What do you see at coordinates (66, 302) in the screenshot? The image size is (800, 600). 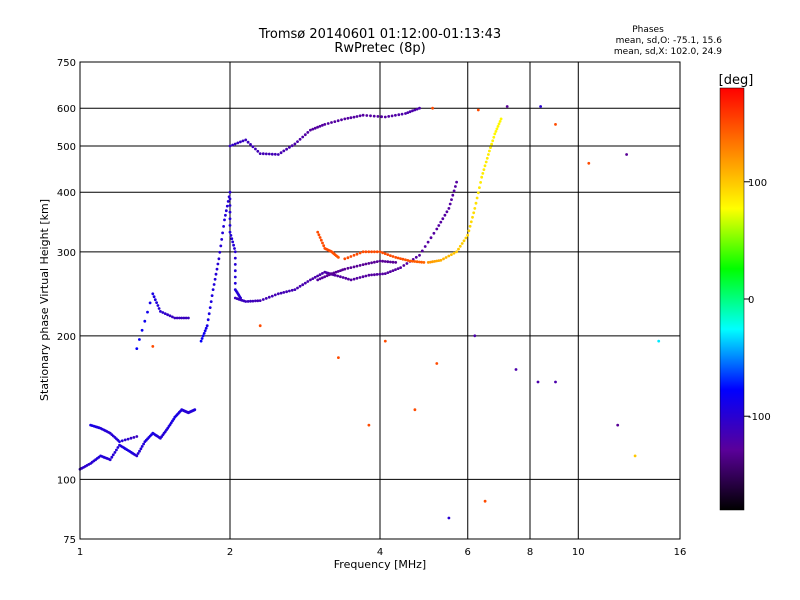 I see `y-tick-labels: 75 100 200 300 400 500 600 750` at bounding box center [66, 302].